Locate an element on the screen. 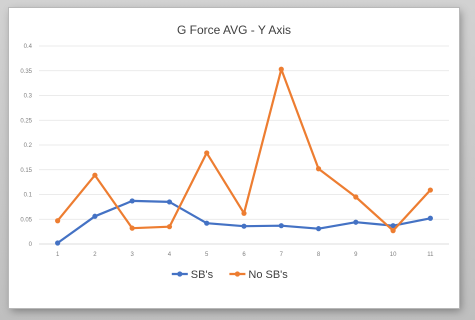 This screenshot has height=320, width=475. x-tick-label: 10 is located at coordinates (393, 255).